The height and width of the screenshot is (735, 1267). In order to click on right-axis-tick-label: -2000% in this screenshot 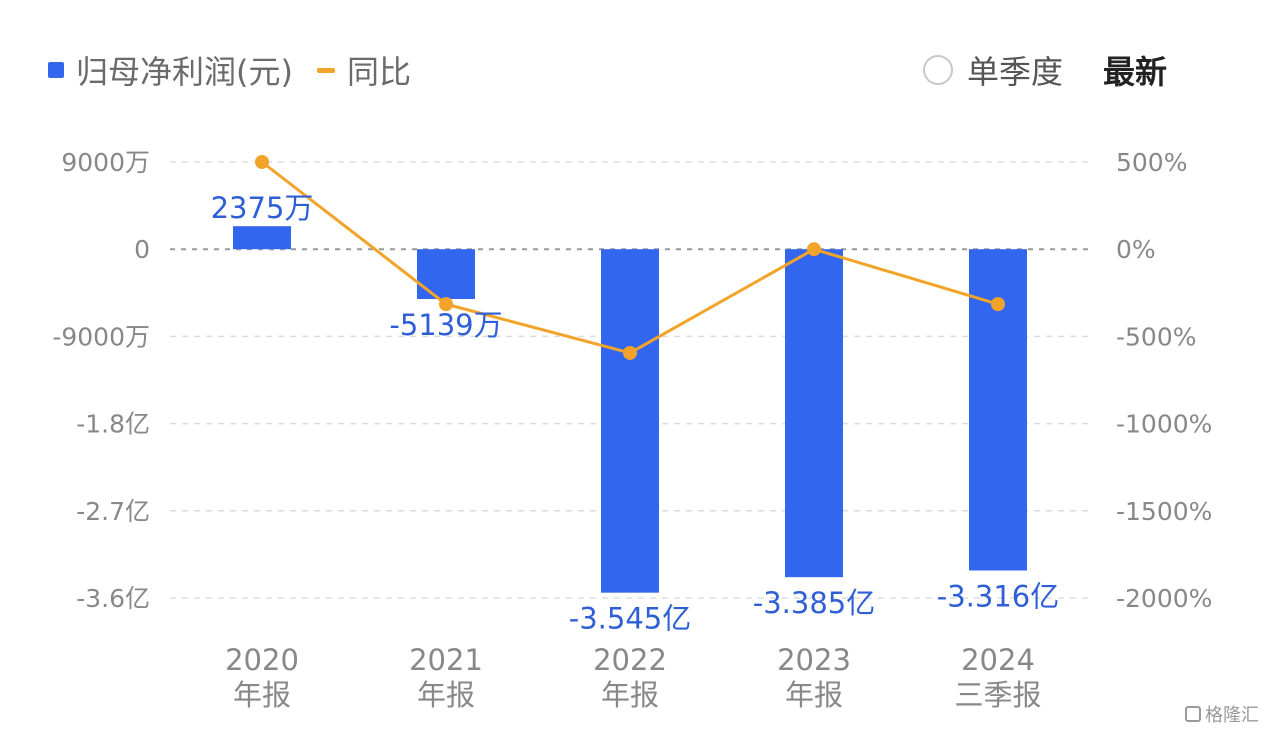, I will do `click(1164, 598)`.